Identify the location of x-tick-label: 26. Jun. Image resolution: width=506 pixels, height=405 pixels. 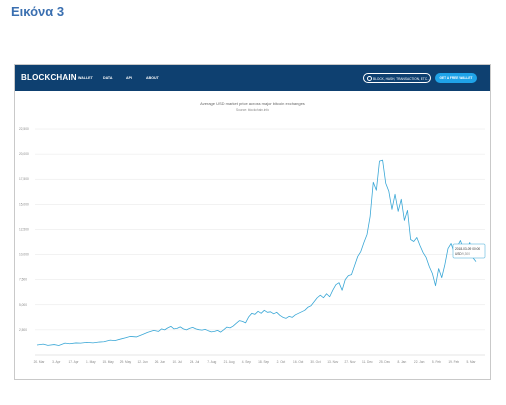
(160, 362).